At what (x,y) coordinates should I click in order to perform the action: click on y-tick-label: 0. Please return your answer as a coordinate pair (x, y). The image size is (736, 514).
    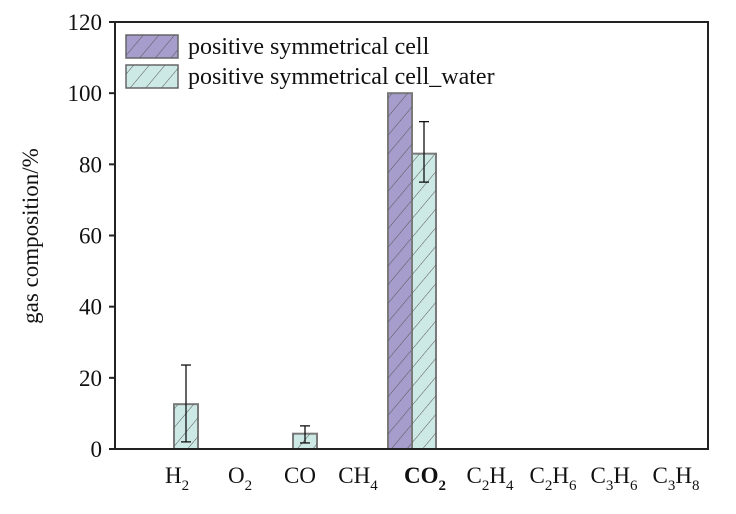
    Looking at the image, I should click on (97, 449).